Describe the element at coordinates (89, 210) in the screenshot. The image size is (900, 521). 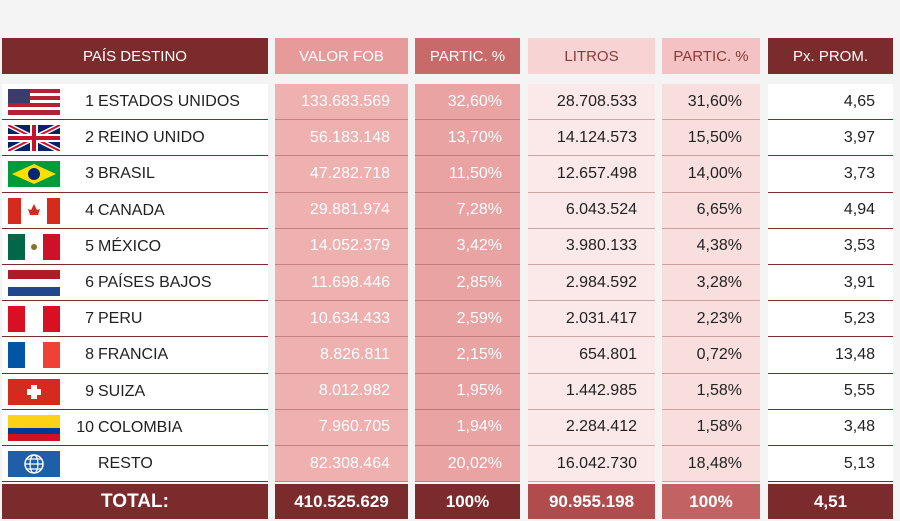
I see `rank: 4` at that location.